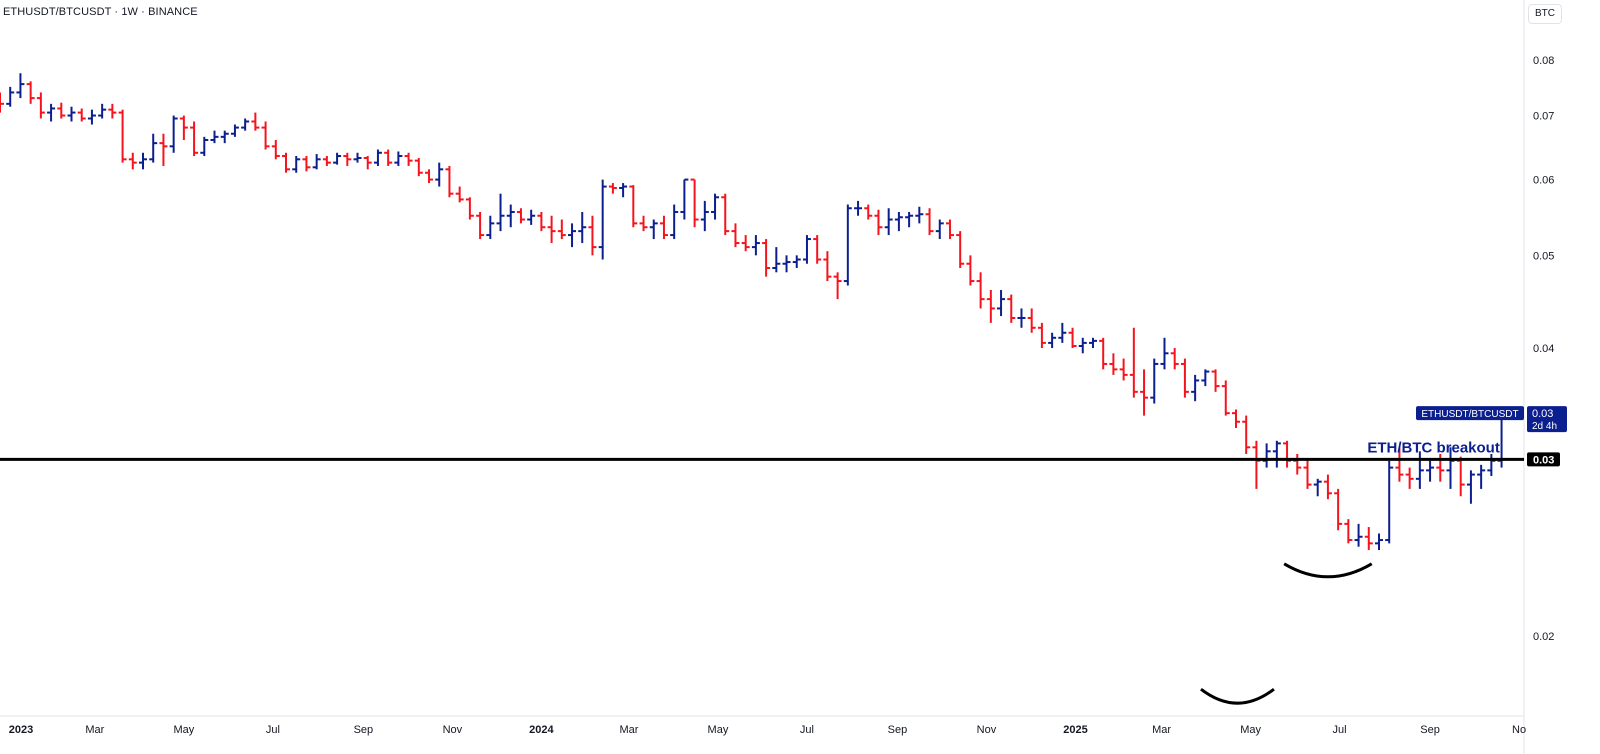 The image size is (1600, 754). What do you see at coordinates (1328, 570) in the screenshot?
I see `rounded-bottom-arc-right` at bounding box center [1328, 570].